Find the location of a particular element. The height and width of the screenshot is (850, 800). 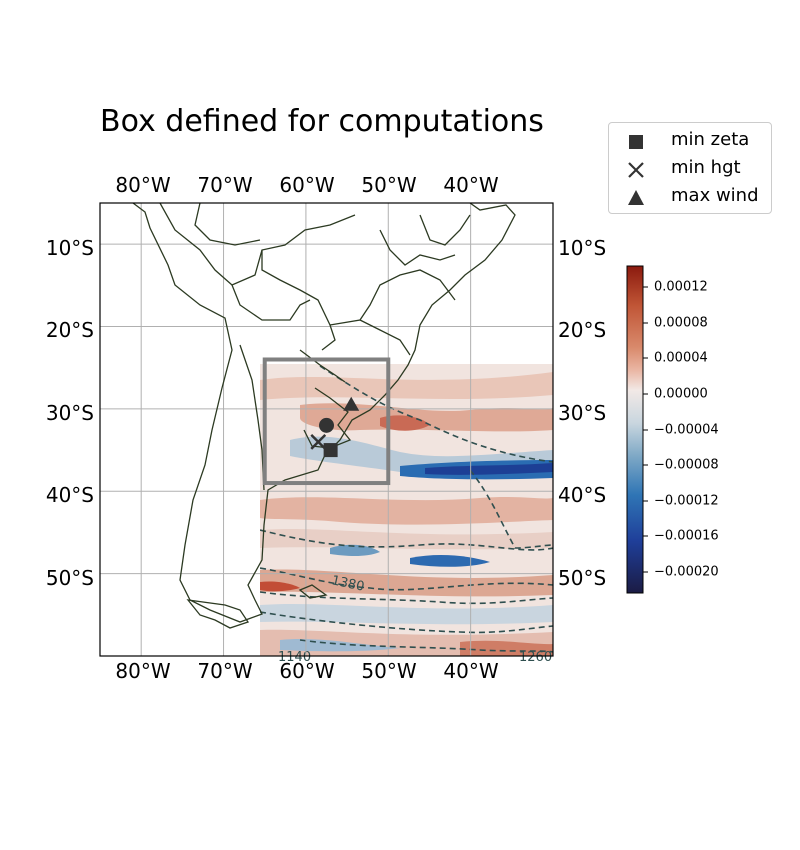

max-wind-marker is located at coordinates (351, 403).